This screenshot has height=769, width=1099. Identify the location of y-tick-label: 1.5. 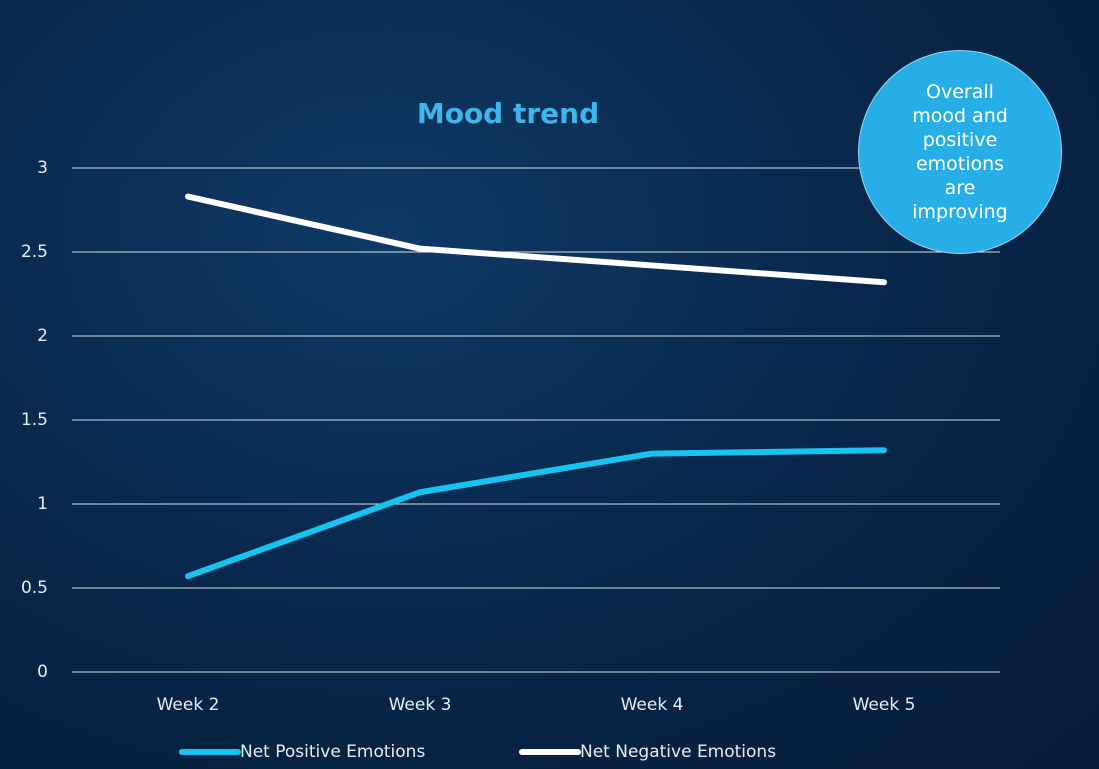
(34, 420).